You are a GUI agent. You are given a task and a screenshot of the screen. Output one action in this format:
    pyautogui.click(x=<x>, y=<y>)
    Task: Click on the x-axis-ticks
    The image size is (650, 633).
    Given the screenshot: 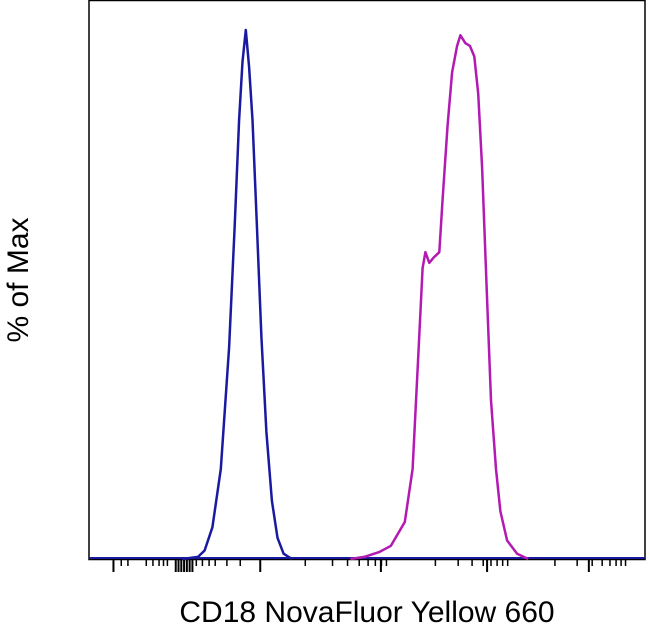 What is the action you would take?
    pyautogui.click(x=369, y=565)
    